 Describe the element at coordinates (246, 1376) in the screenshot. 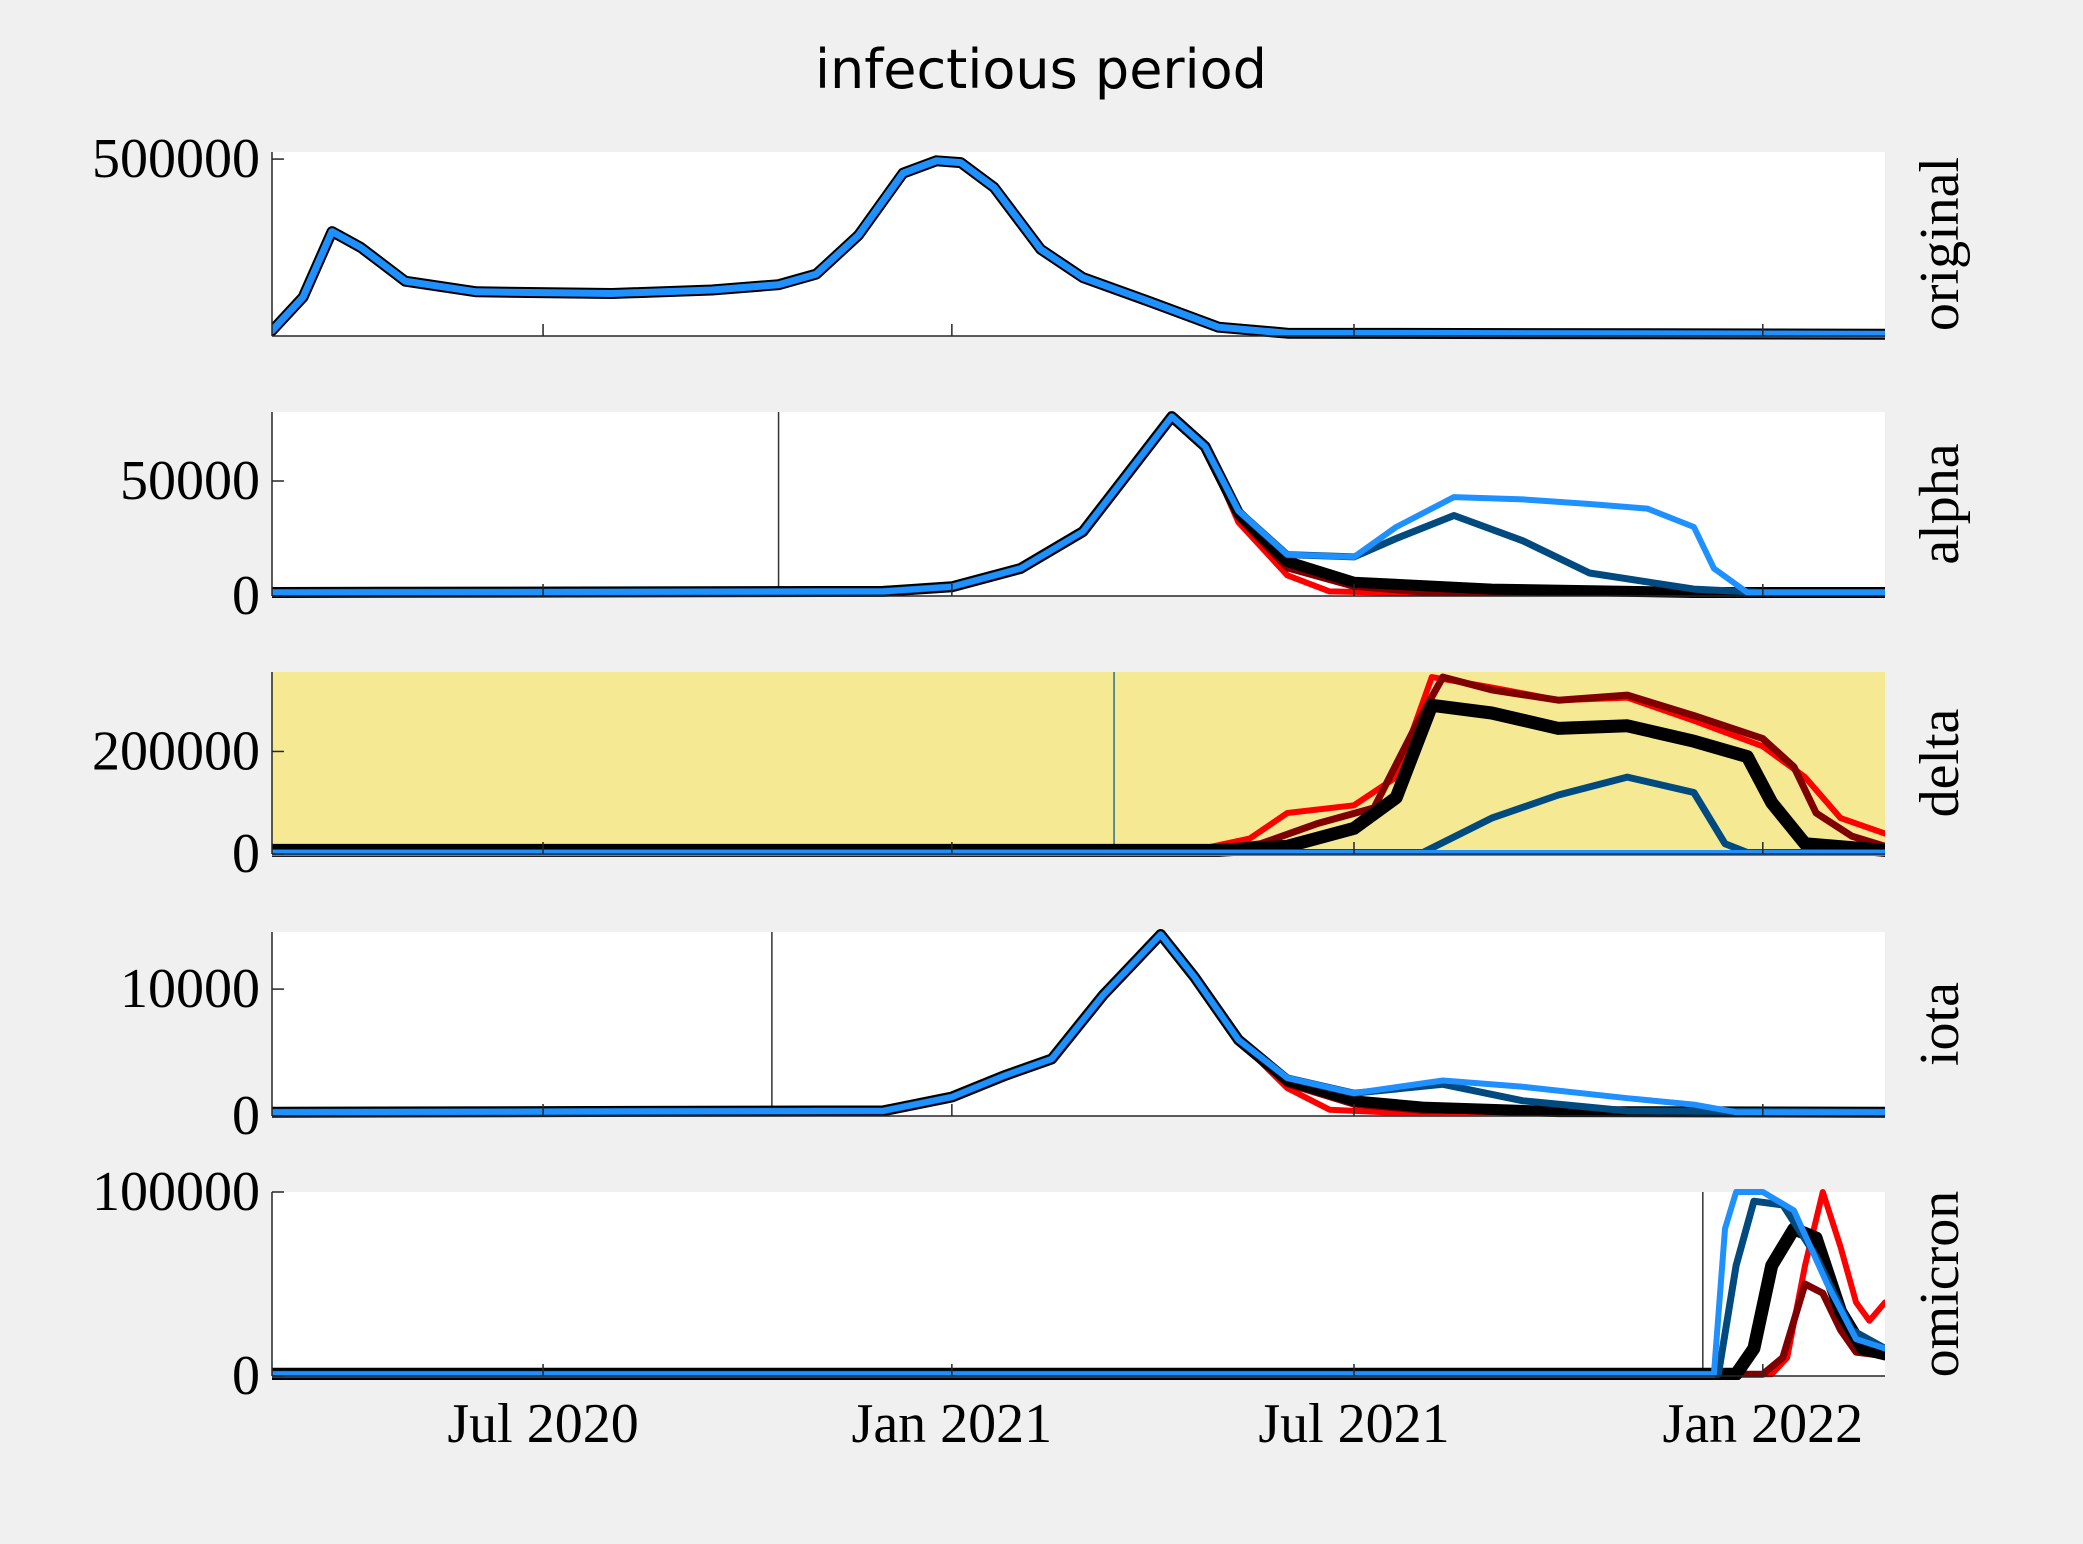

I see `y-tick-label-omicron: 0` at that location.